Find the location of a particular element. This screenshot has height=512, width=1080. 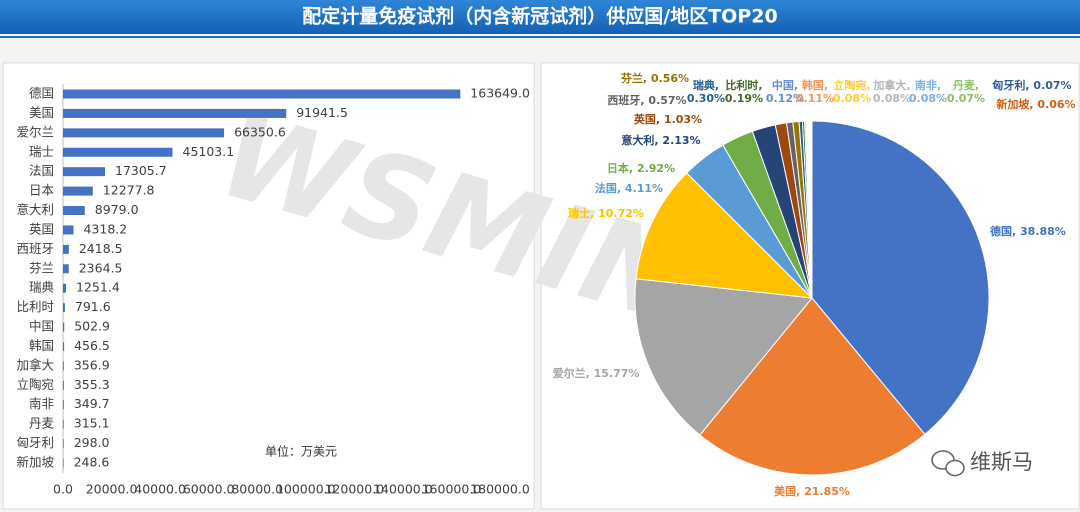

data-label: 8979.0 is located at coordinates (117, 209).